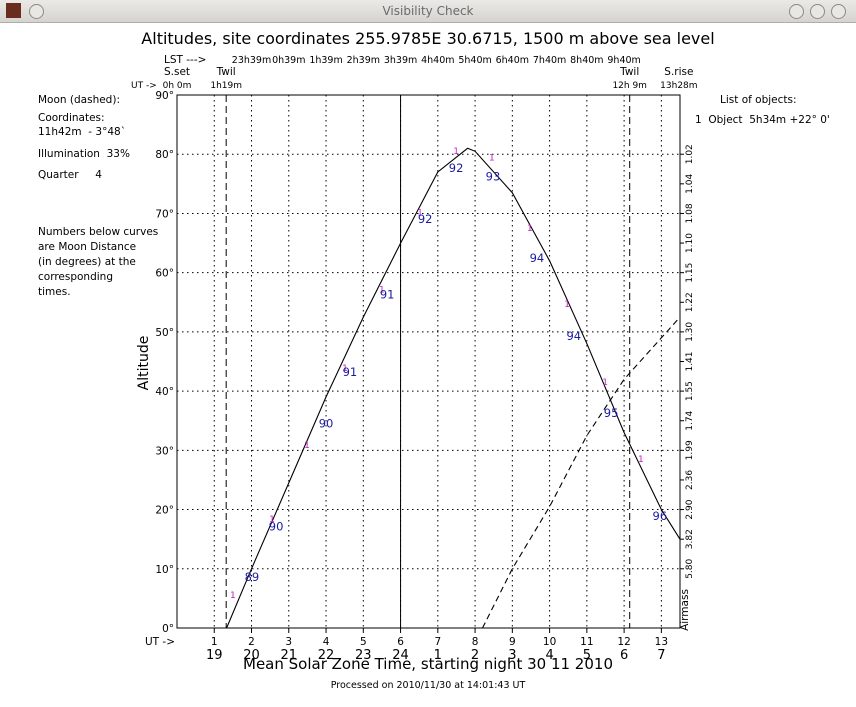 This screenshot has width=856, height=707. I want to click on y2-tick-label: 1.15, so click(690, 273).